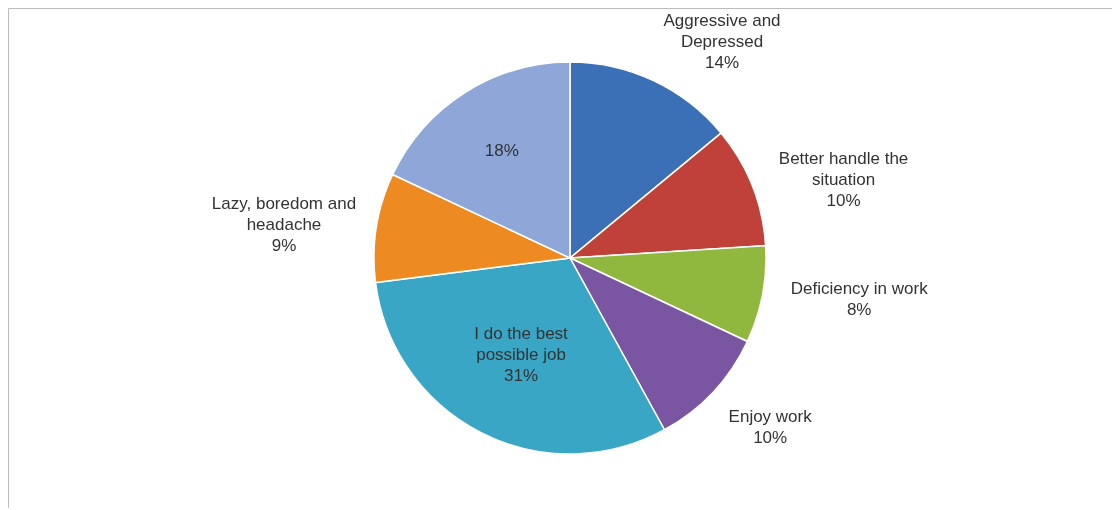 The image size is (1120, 510). I want to click on data-label: 9%, so click(284, 246).